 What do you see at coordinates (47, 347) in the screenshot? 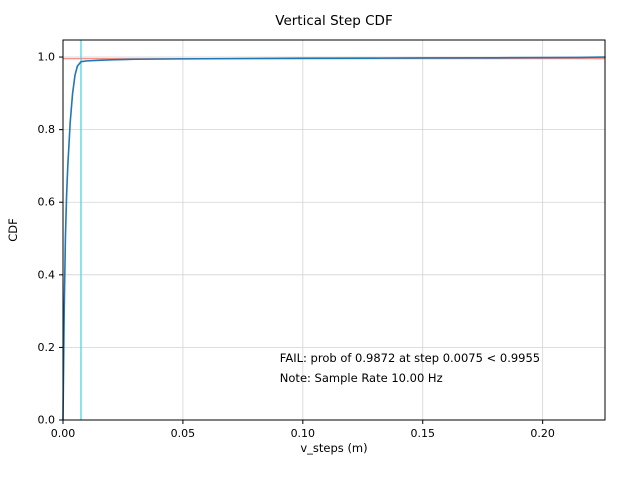
I see `y-tick-label: 0.2` at bounding box center [47, 347].